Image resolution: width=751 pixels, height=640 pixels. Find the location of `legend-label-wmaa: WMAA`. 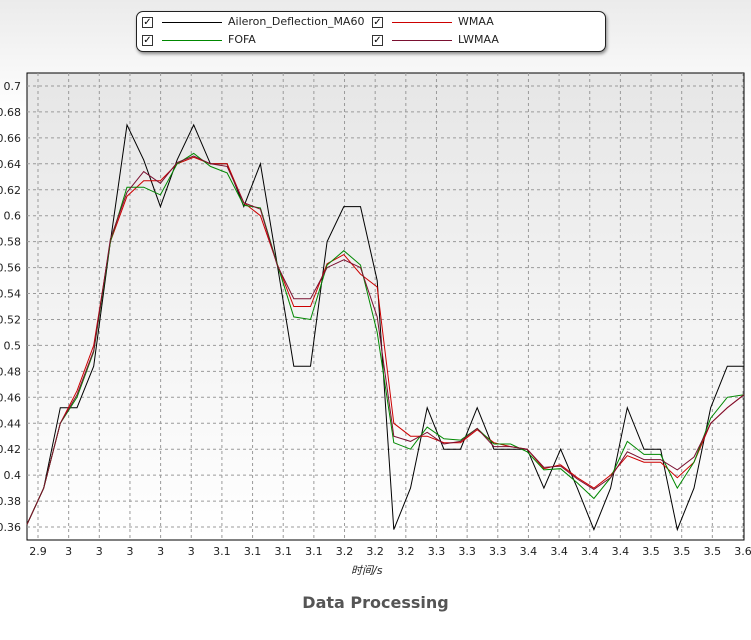

legend-label-wmaa: WMAA is located at coordinates (476, 21).